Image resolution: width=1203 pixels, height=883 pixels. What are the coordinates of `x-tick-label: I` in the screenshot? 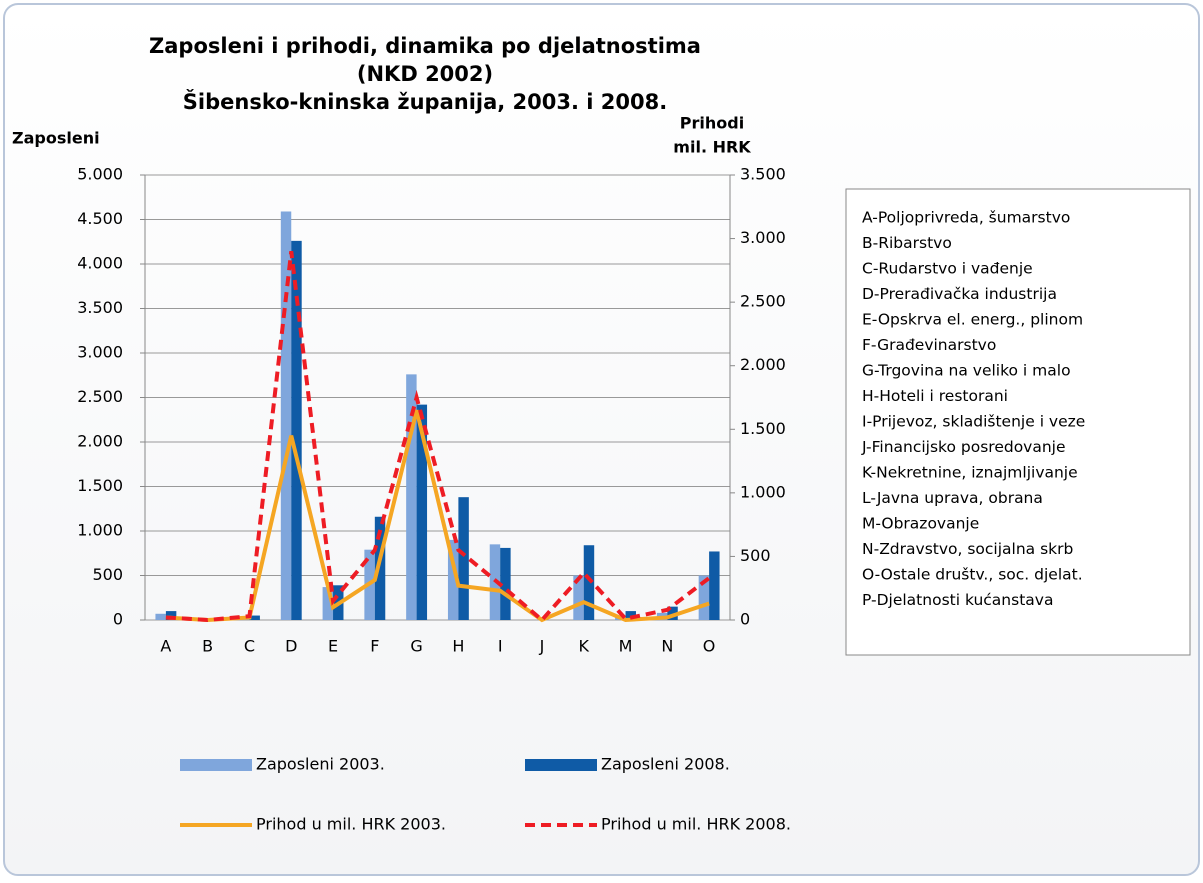 It's located at (500, 646).